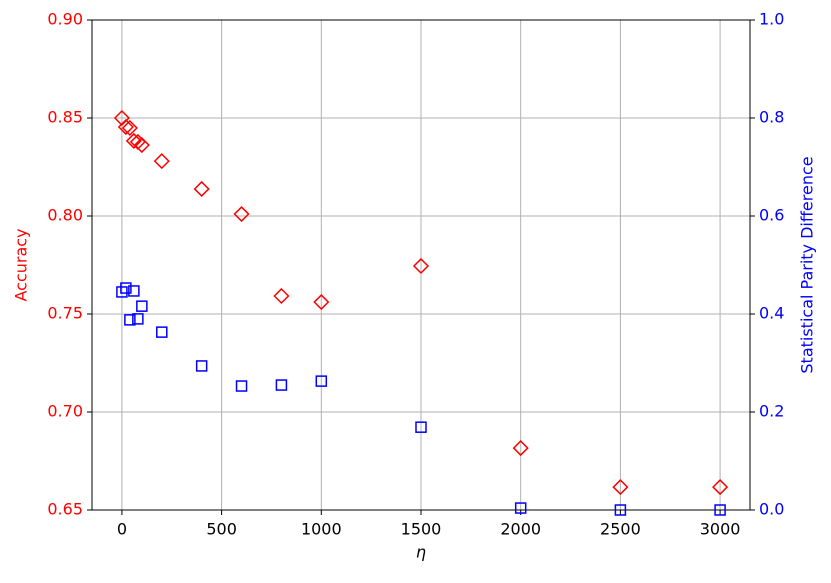 The height and width of the screenshot is (583, 831). Describe the element at coordinates (620, 529) in the screenshot. I see `x-tick-label: 2500` at that location.